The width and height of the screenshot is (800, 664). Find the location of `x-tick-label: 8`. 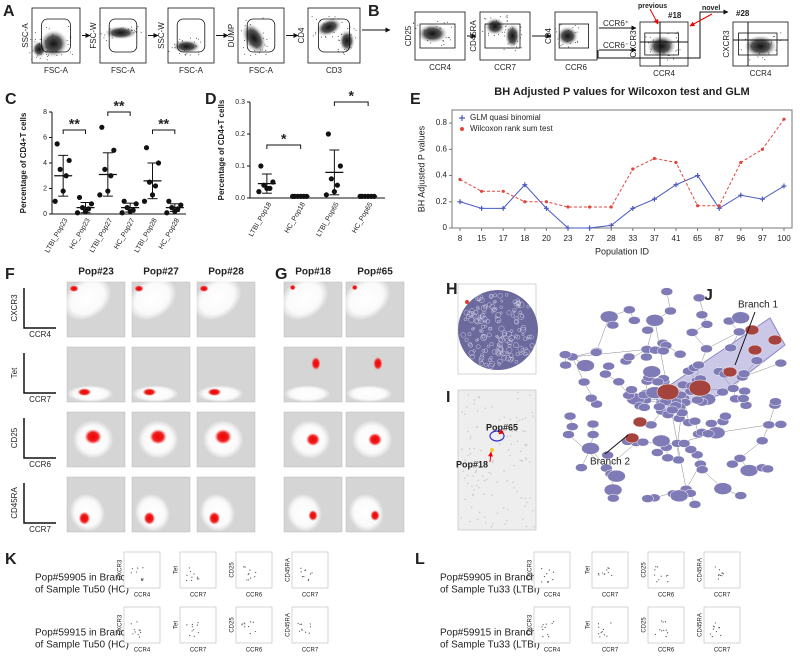

x-tick-label: 8 is located at coordinates (460, 238).